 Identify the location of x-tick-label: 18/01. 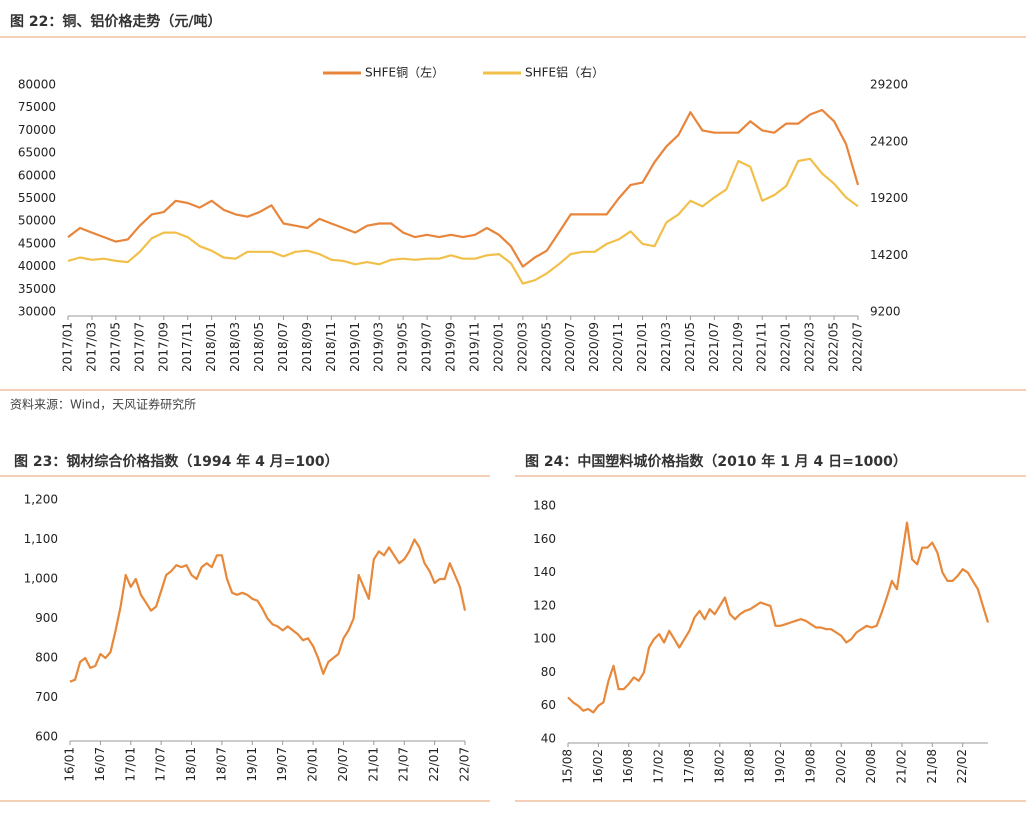
(191, 764).